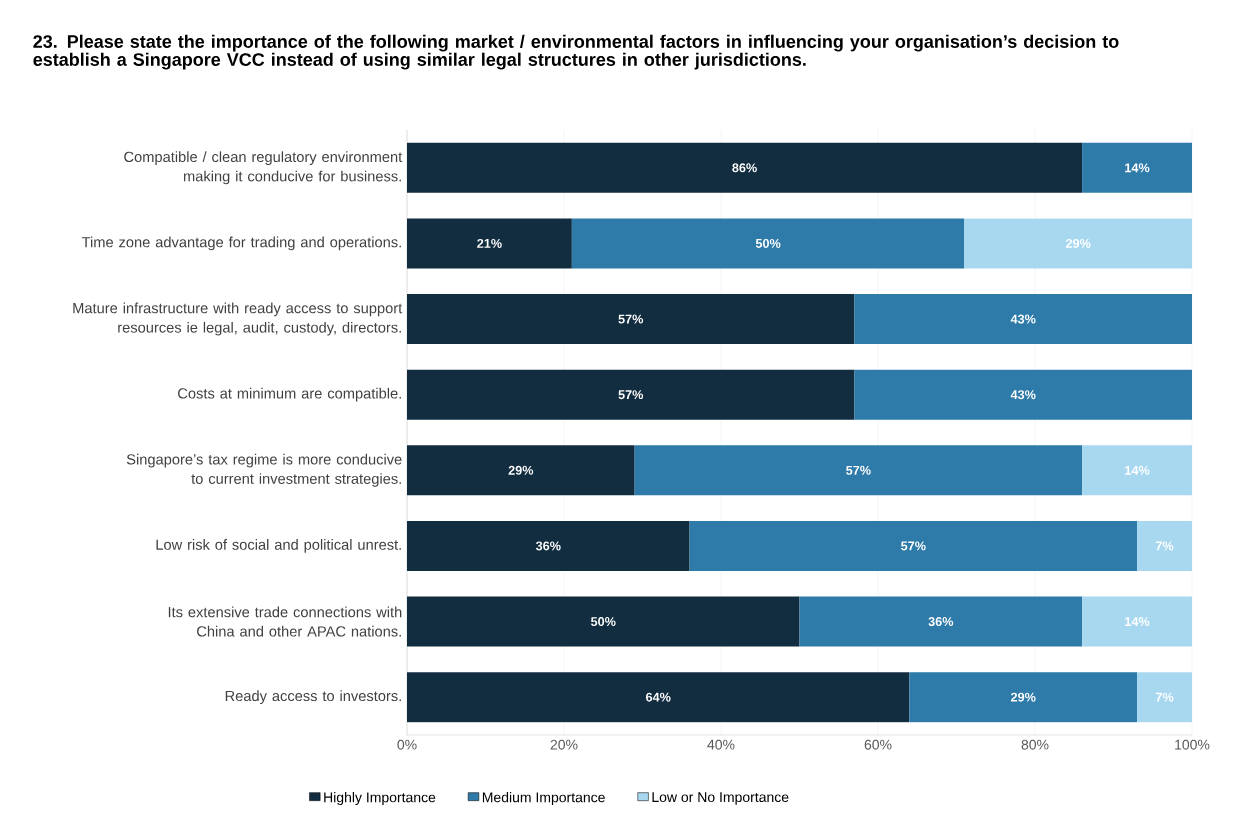 The height and width of the screenshot is (823, 1243). I want to click on data-label: 64%, so click(658, 697).